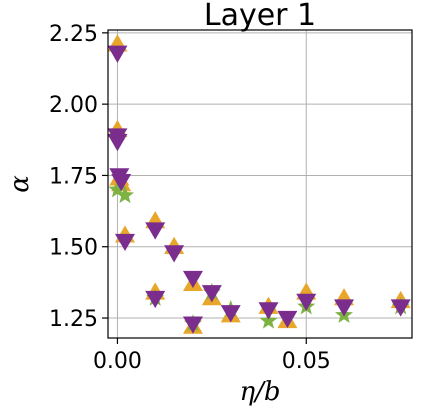  Describe the element at coordinates (260, 16) in the screenshot. I see `chart-title: Layer 1` at that location.